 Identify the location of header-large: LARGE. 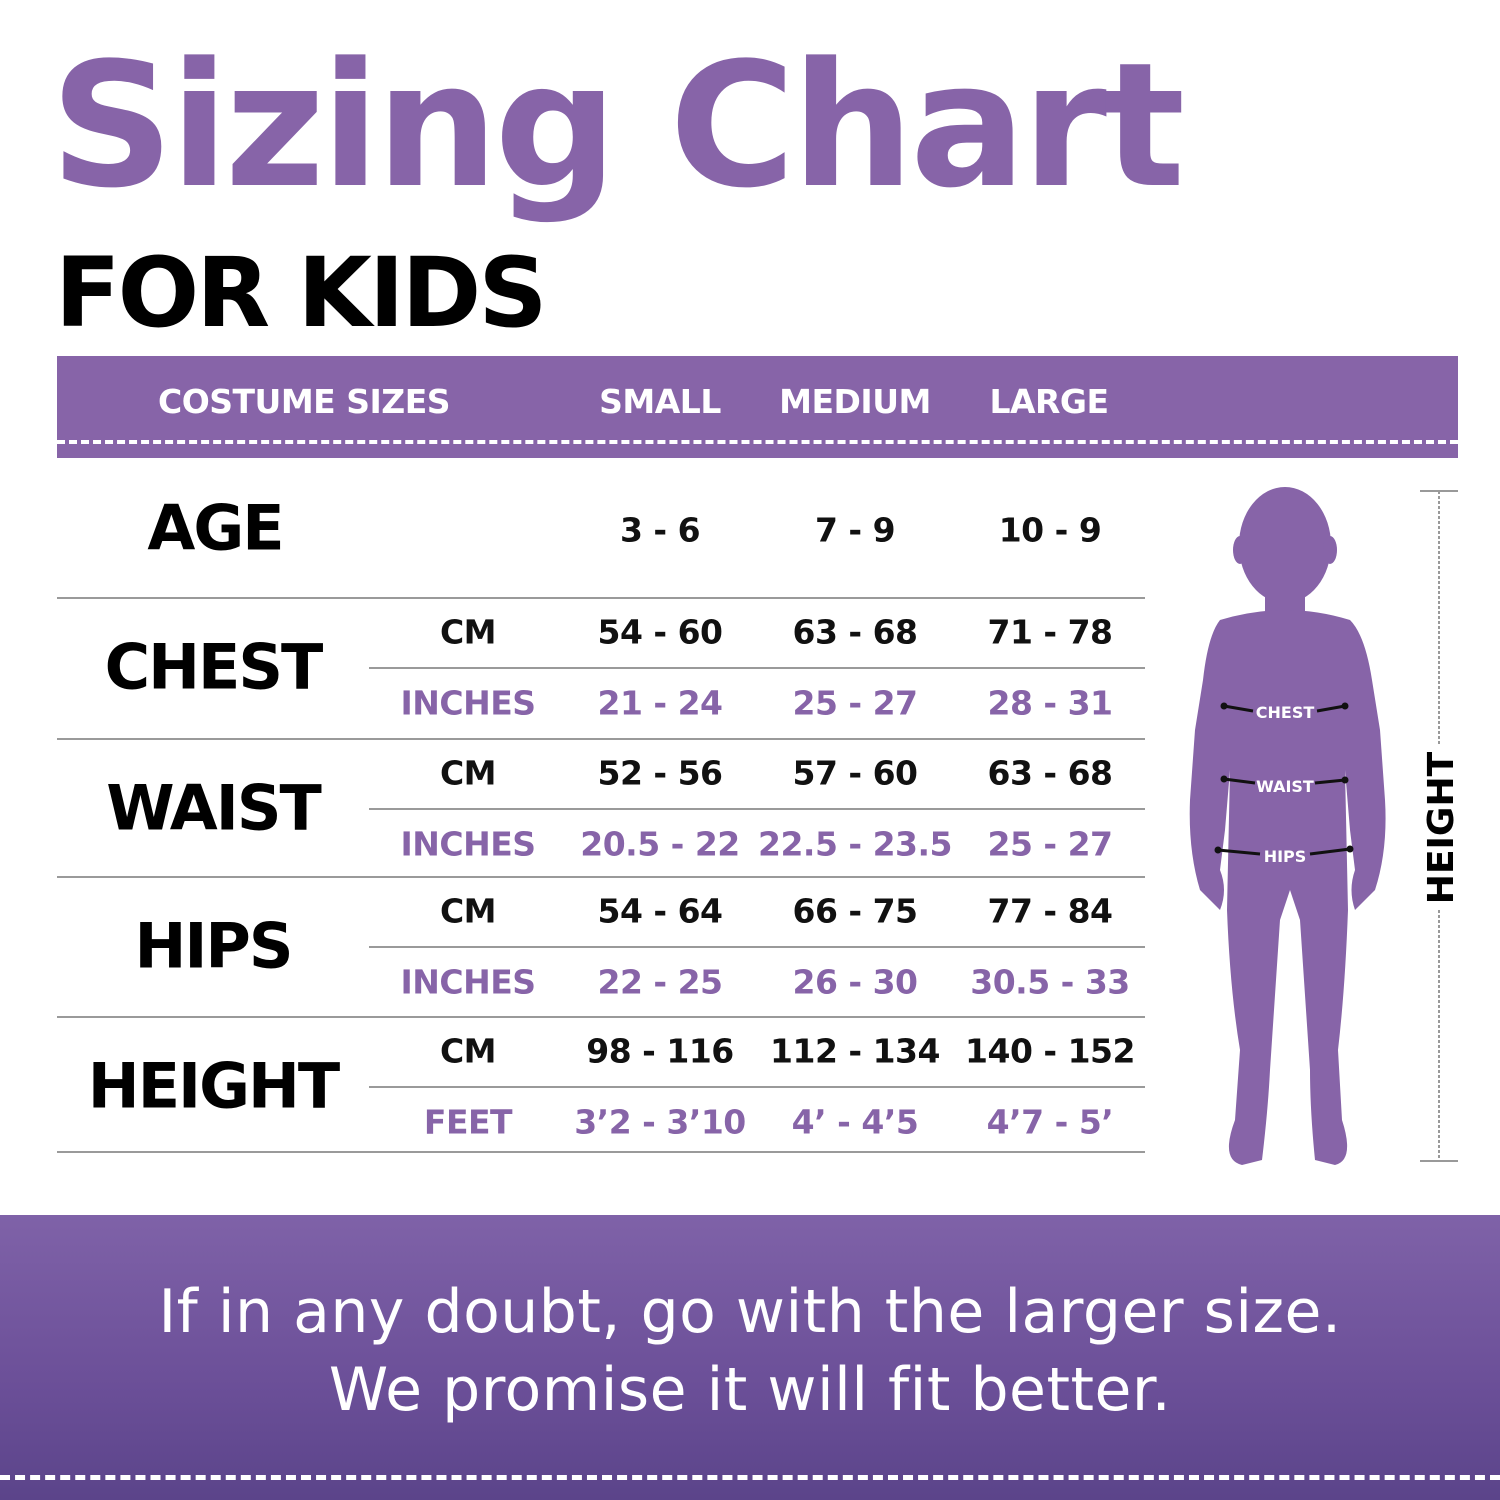
(1049, 401).